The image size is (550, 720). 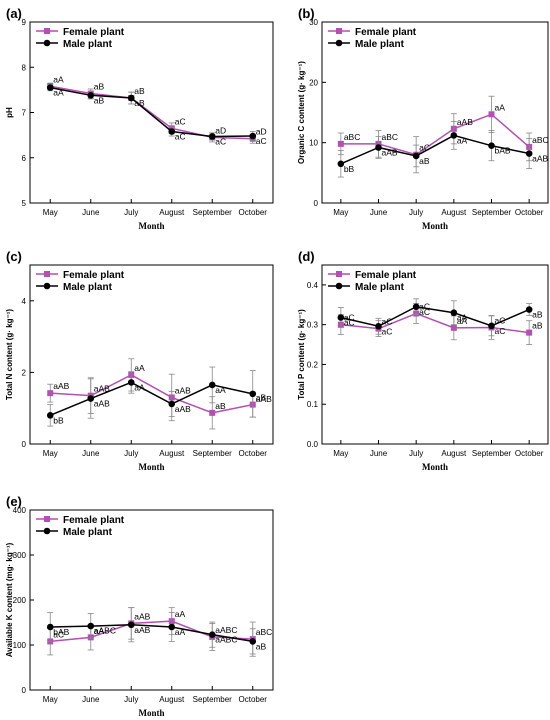 I want to click on data-label: aD, so click(x=261, y=132).